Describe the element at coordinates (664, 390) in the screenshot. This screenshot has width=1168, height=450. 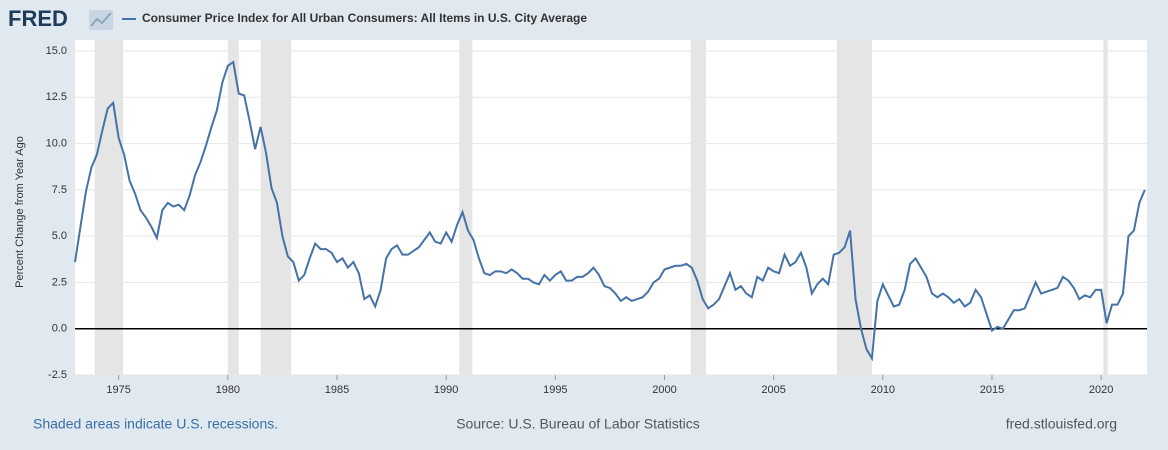
I see `x-tick-label: 2000` at that location.